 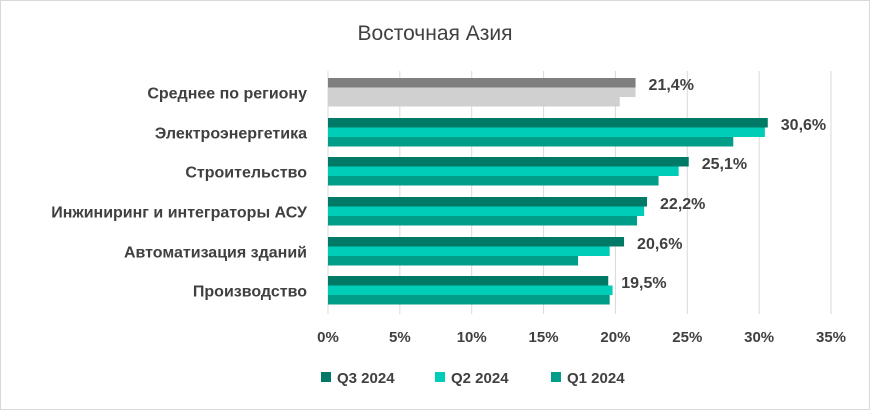 I want to click on category-label: Электроэнергетика, so click(x=231, y=133).